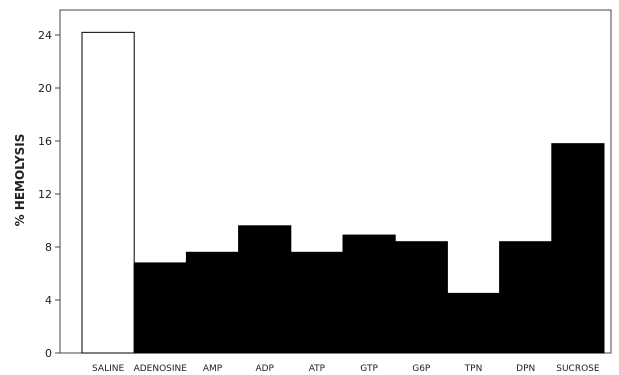 This screenshot has width=619, height=375. What do you see at coordinates (473, 369) in the screenshot?
I see `x-tick-label: TPN` at bounding box center [473, 369].